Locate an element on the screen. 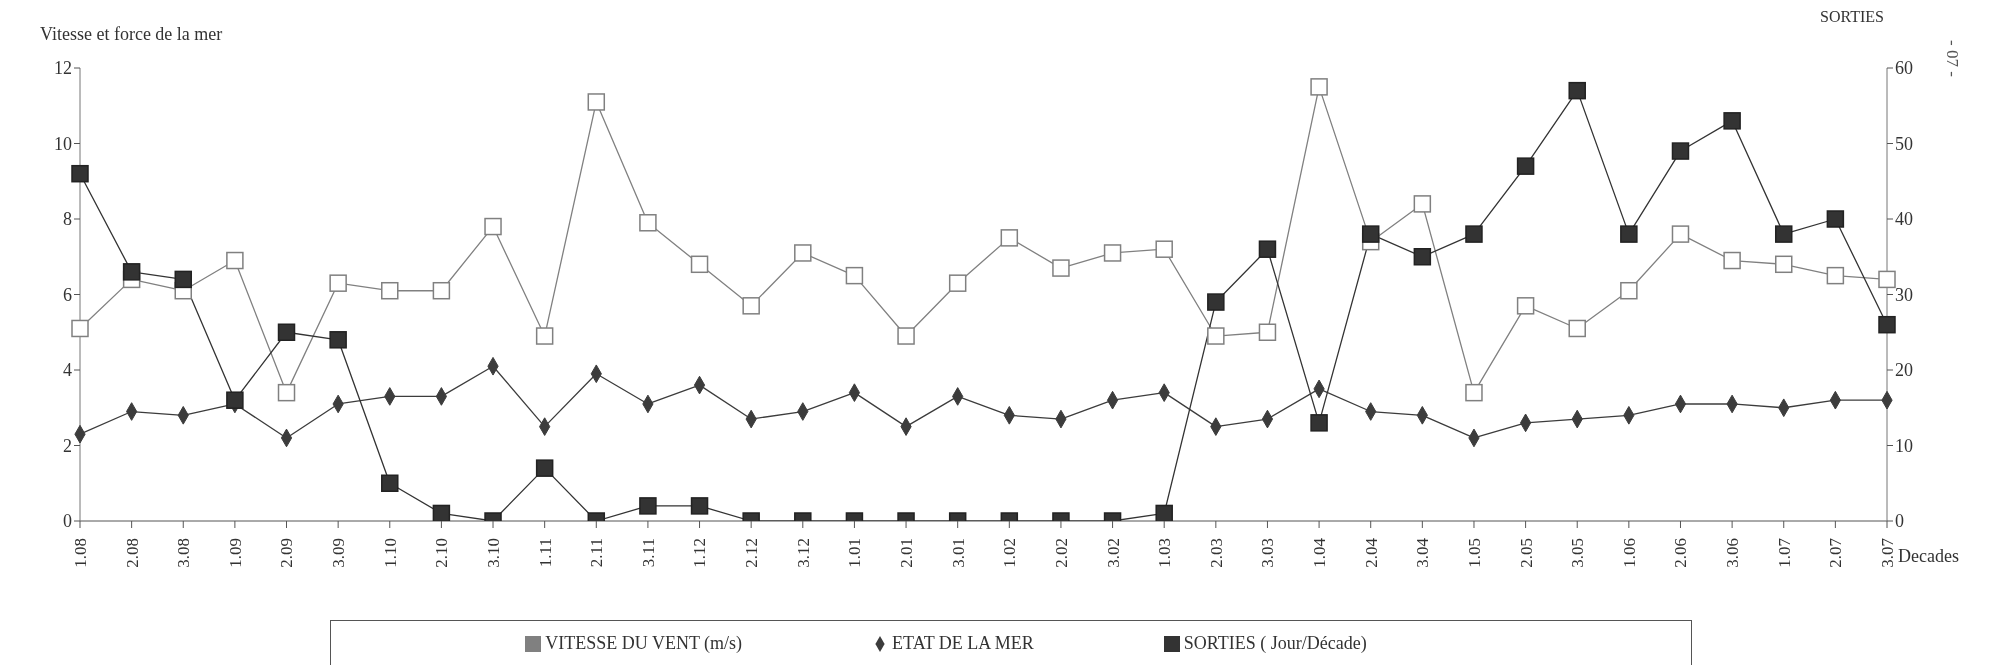  x-tick-label: 1.10 is located at coordinates (390, 553).